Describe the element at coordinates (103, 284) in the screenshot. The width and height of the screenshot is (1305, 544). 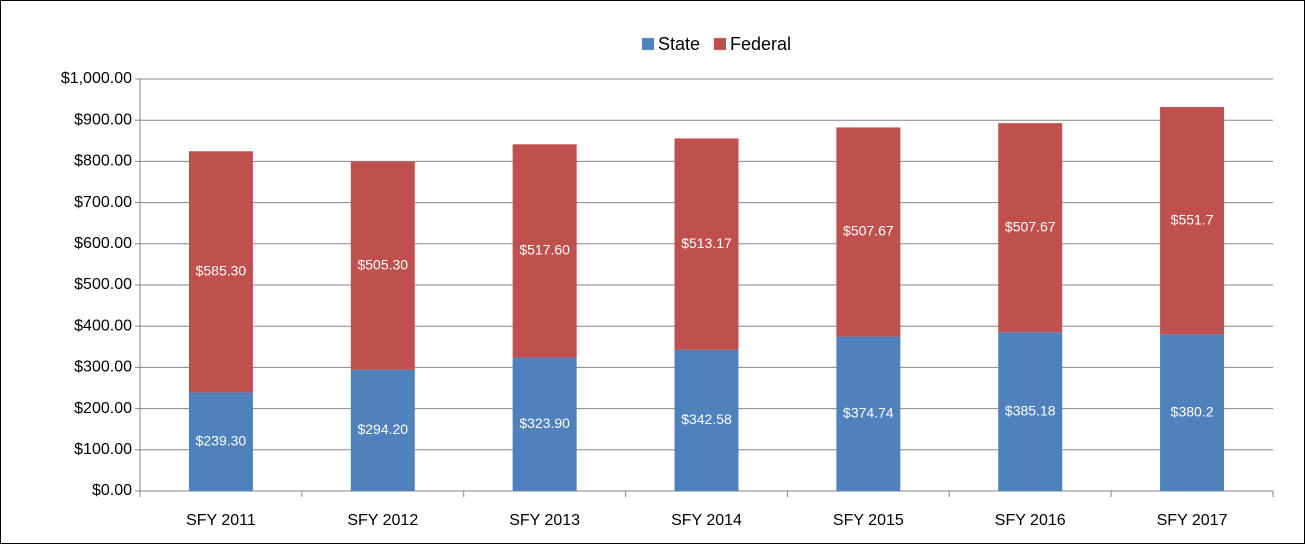
I see `y-tick-label: $500.00` at that location.